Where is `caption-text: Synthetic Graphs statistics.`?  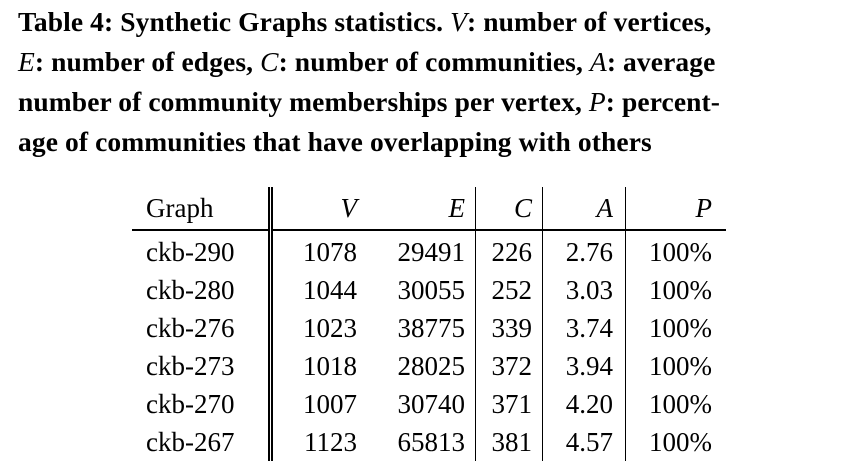 caption-text: Synthetic Graphs statistics. is located at coordinates (282, 21).